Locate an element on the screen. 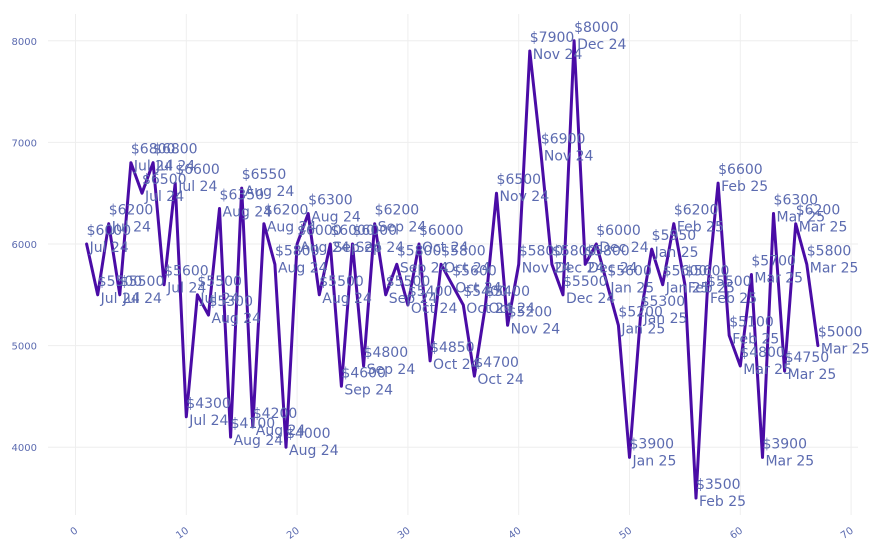 Image resolution: width=882 pixels, height=558 pixels. data-label-value: $5700 is located at coordinates (773, 262).